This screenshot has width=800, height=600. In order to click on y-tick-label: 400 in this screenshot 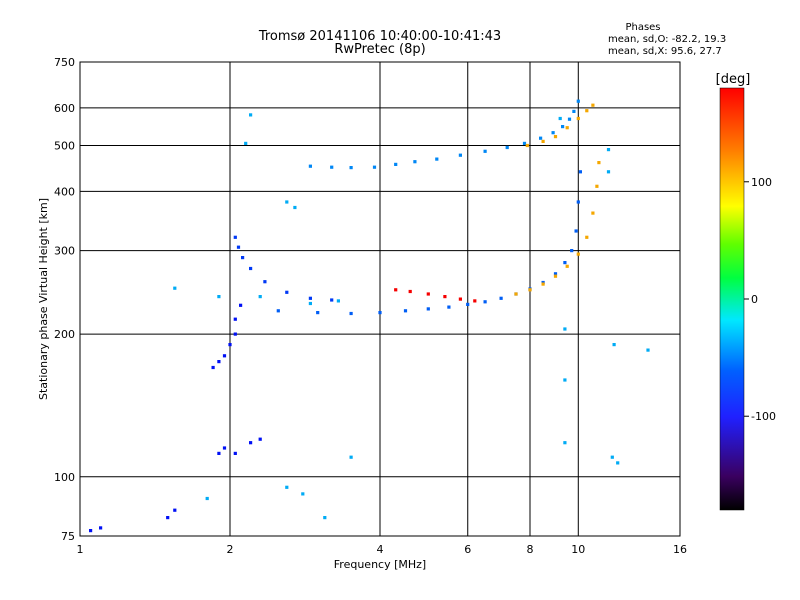, I will do `click(64, 191)`.